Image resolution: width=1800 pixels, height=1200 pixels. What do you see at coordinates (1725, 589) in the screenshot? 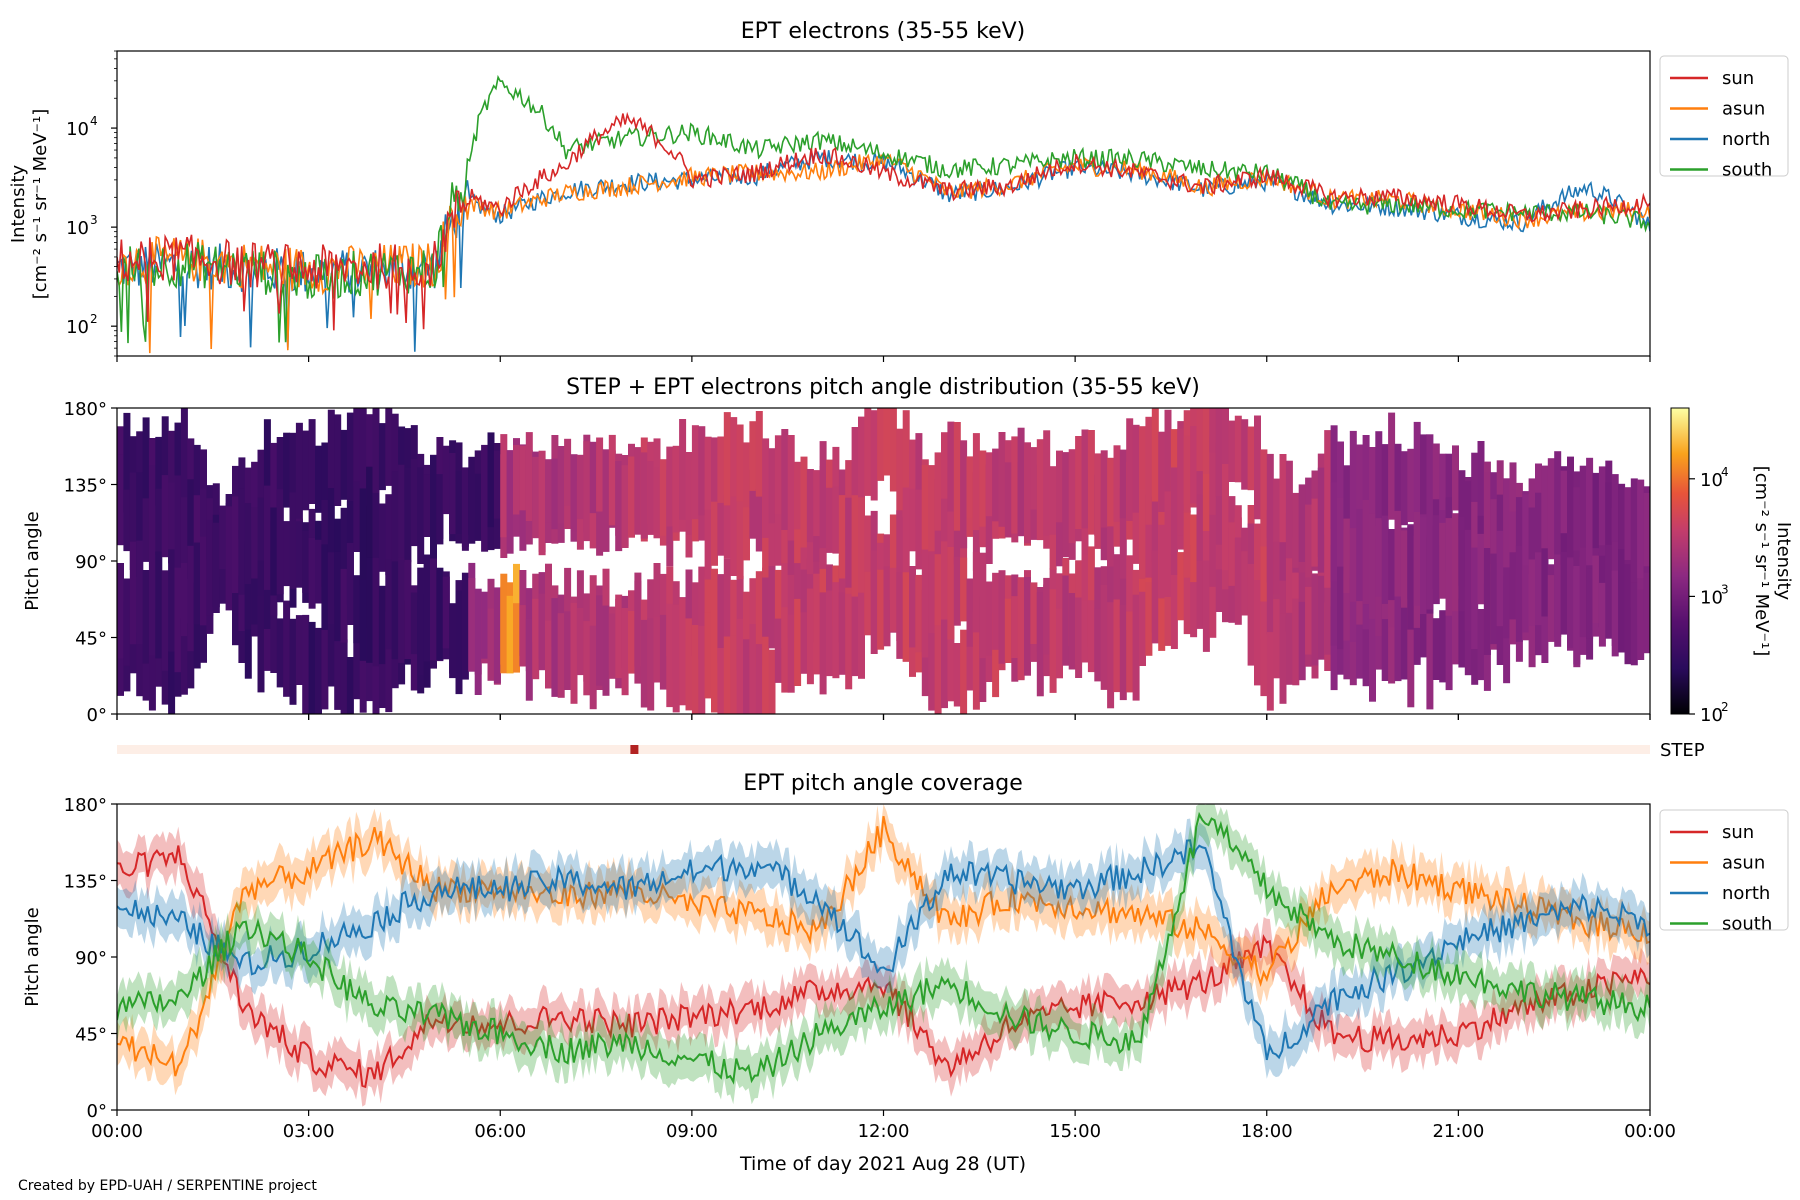
I see `colorbar-tick-exponent: 3` at bounding box center [1725, 589].